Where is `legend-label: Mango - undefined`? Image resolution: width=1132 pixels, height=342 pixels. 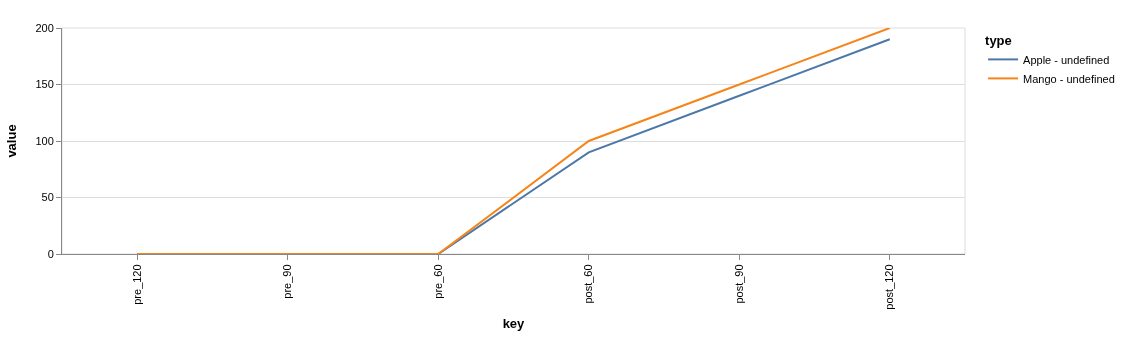
legend-label: Mango - undefined is located at coordinates (1069, 78).